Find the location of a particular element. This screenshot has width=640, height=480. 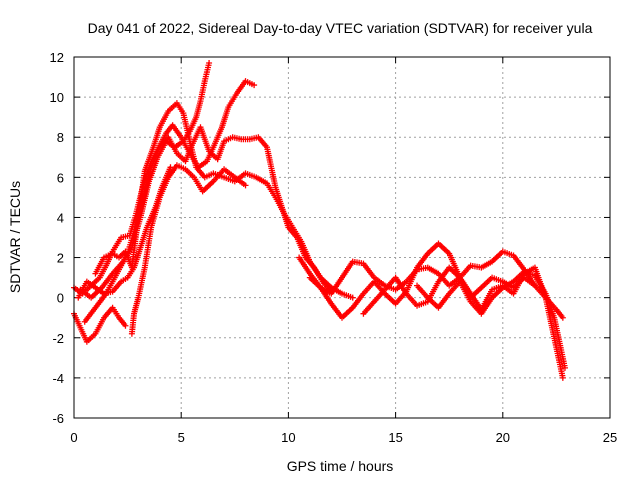

y-tick-label: 4 is located at coordinates (60, 217).